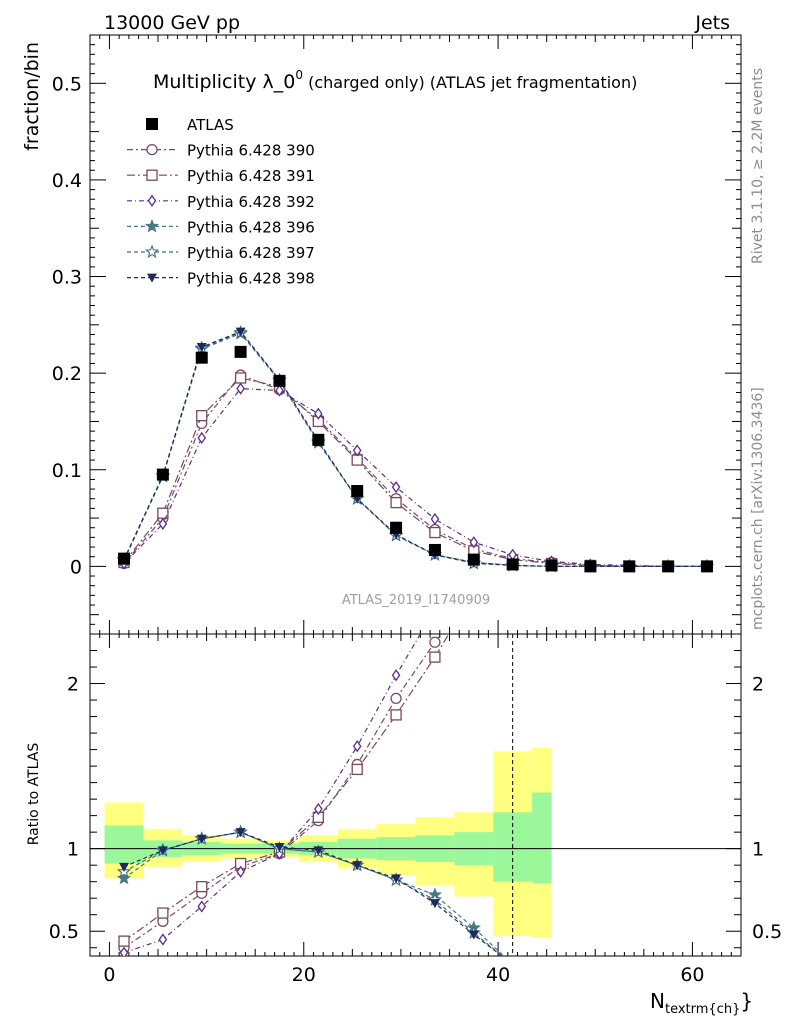 The height and width of the screenshot is (1029, 786). I want to click on title-suffix: (charged only) (ATLAS jet fragmentation), so click(470, 82).